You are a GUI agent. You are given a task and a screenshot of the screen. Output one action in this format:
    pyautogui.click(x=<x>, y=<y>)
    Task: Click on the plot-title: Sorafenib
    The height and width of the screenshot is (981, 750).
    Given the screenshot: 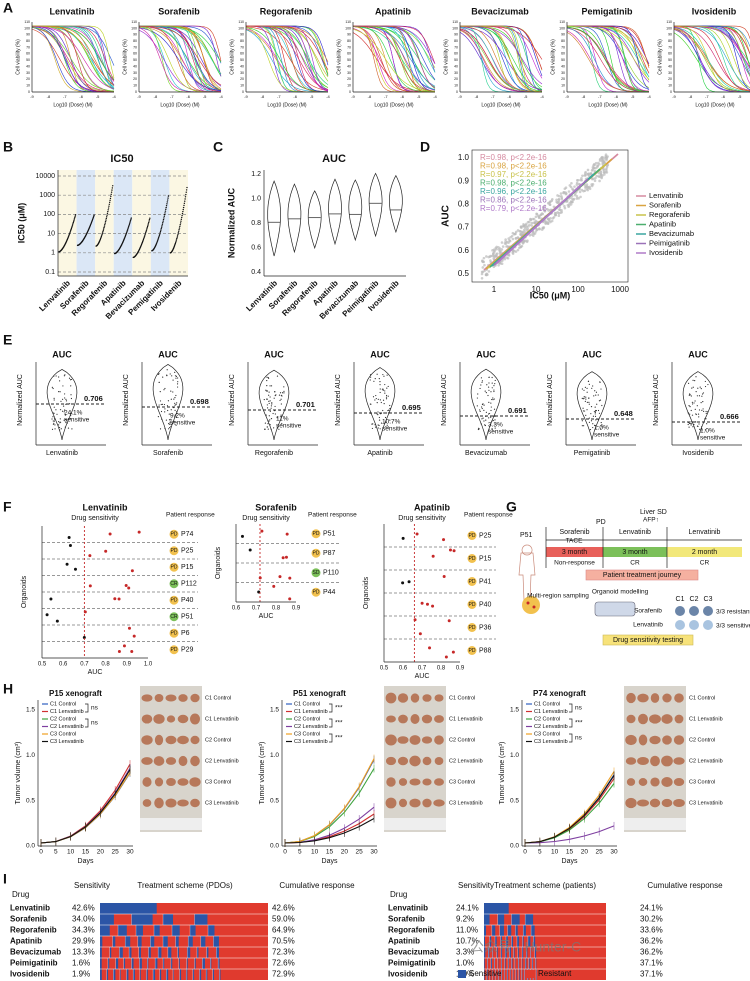 What is the action you would take?
    pyautogui.click(x=179, y=11)
    